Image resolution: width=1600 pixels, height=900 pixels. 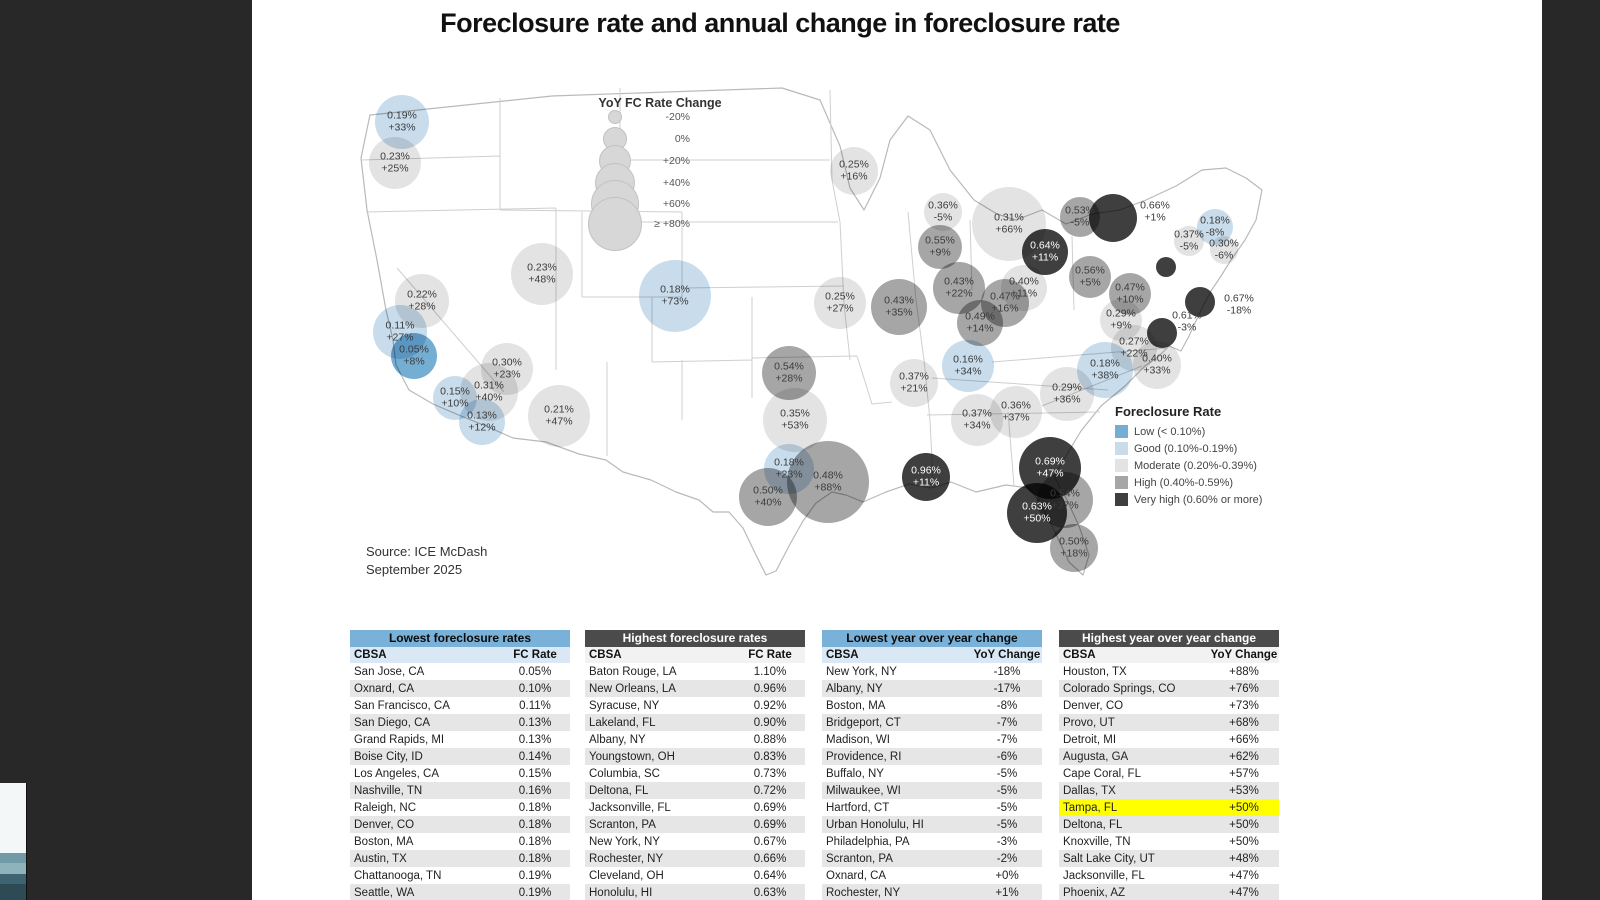 I want to click on table-row: Rochester, NY +1%, so click(x=932, y=892).